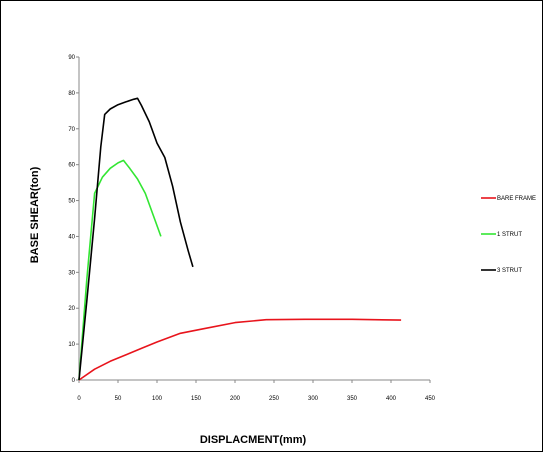  I want to click on x-axis-title: DISPLACMENT(mm), so click(253, 440).